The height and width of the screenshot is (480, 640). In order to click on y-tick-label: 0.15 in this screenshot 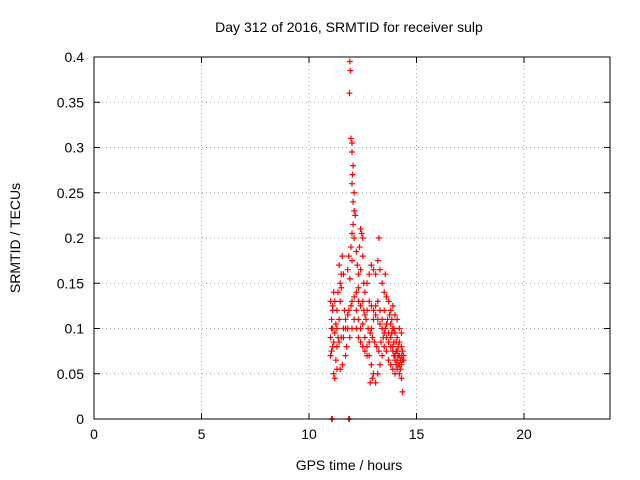, I will do `click(70, 283)`.